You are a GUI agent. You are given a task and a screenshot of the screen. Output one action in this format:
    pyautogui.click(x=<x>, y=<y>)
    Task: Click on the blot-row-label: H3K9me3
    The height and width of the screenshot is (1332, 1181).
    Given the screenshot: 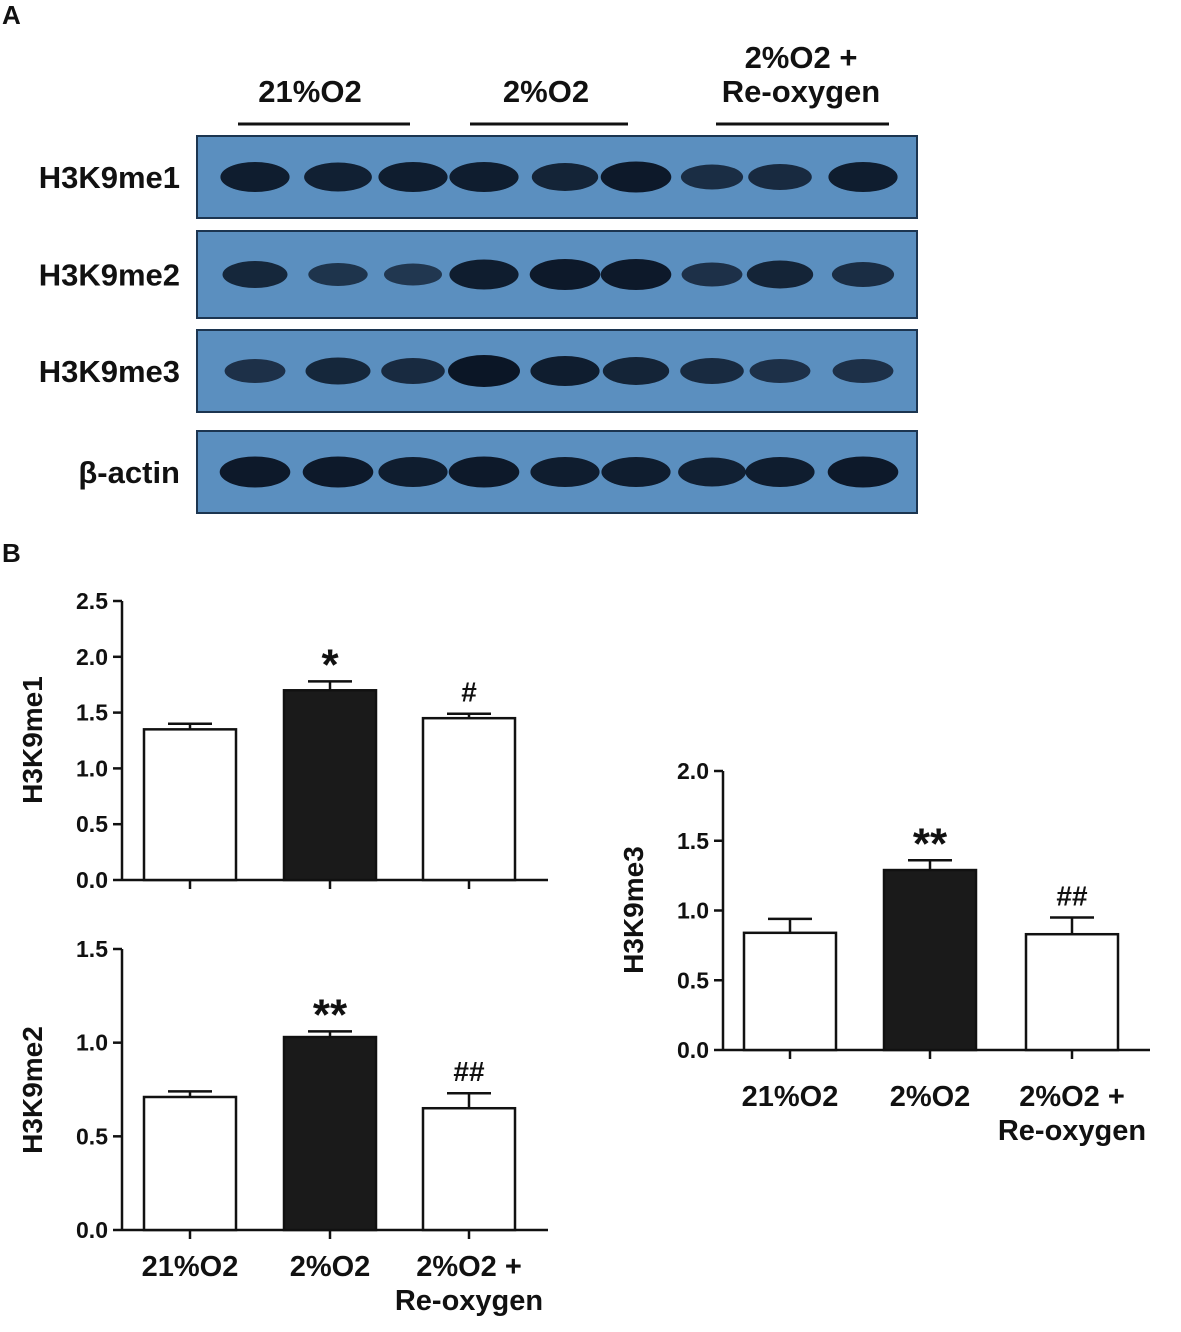 What is the action you would take?
    pyautogui.click(x=109, y=371)
    